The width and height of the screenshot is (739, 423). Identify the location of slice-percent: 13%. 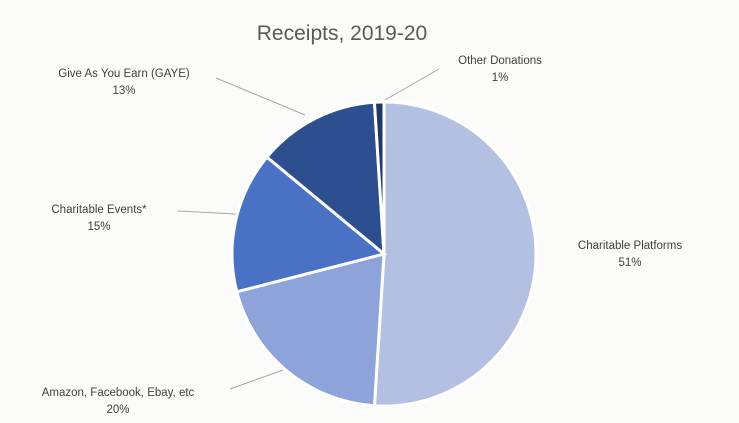
(123, 91).